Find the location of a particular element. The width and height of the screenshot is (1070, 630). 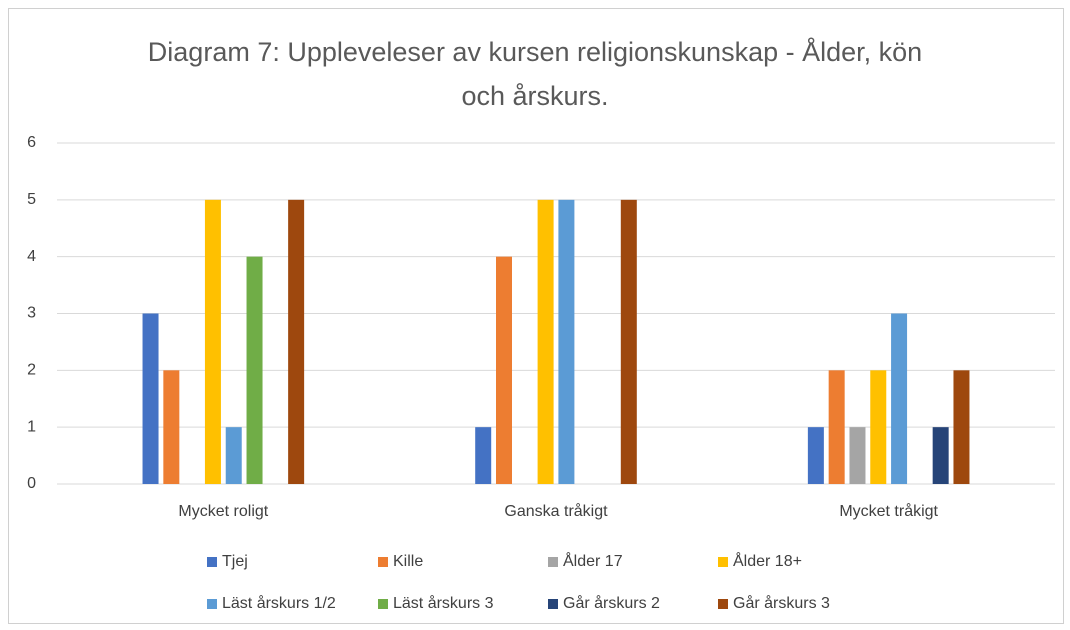

legend-label: Ålder 17 is located at coordinates (593, 560).